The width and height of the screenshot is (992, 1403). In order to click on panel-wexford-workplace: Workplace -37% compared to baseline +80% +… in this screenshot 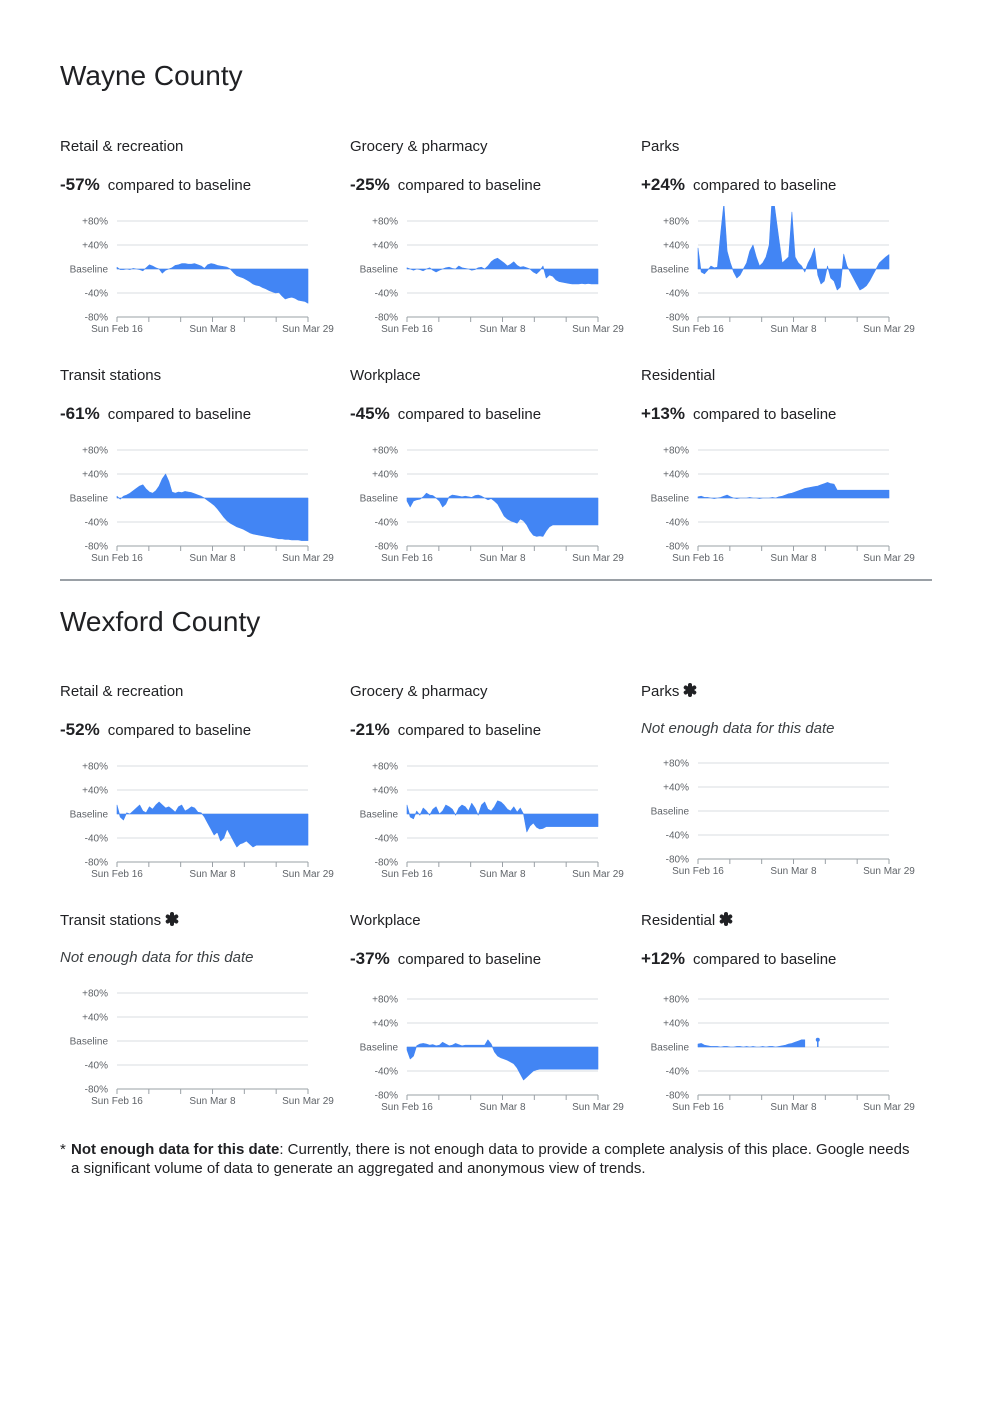, I will do `click(487, 1017)`.